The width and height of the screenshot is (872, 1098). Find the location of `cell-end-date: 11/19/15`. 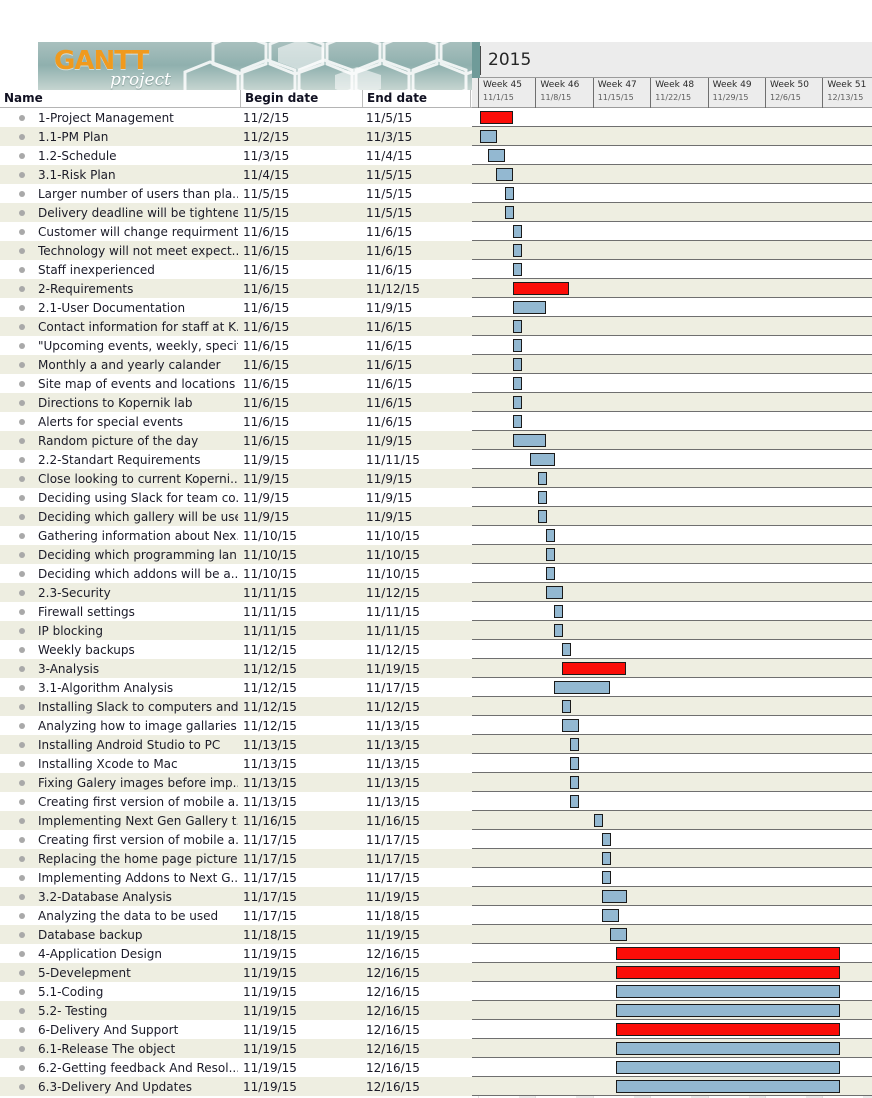

cell-end-date: 11/19/15 is located at coordinates (393, 935).